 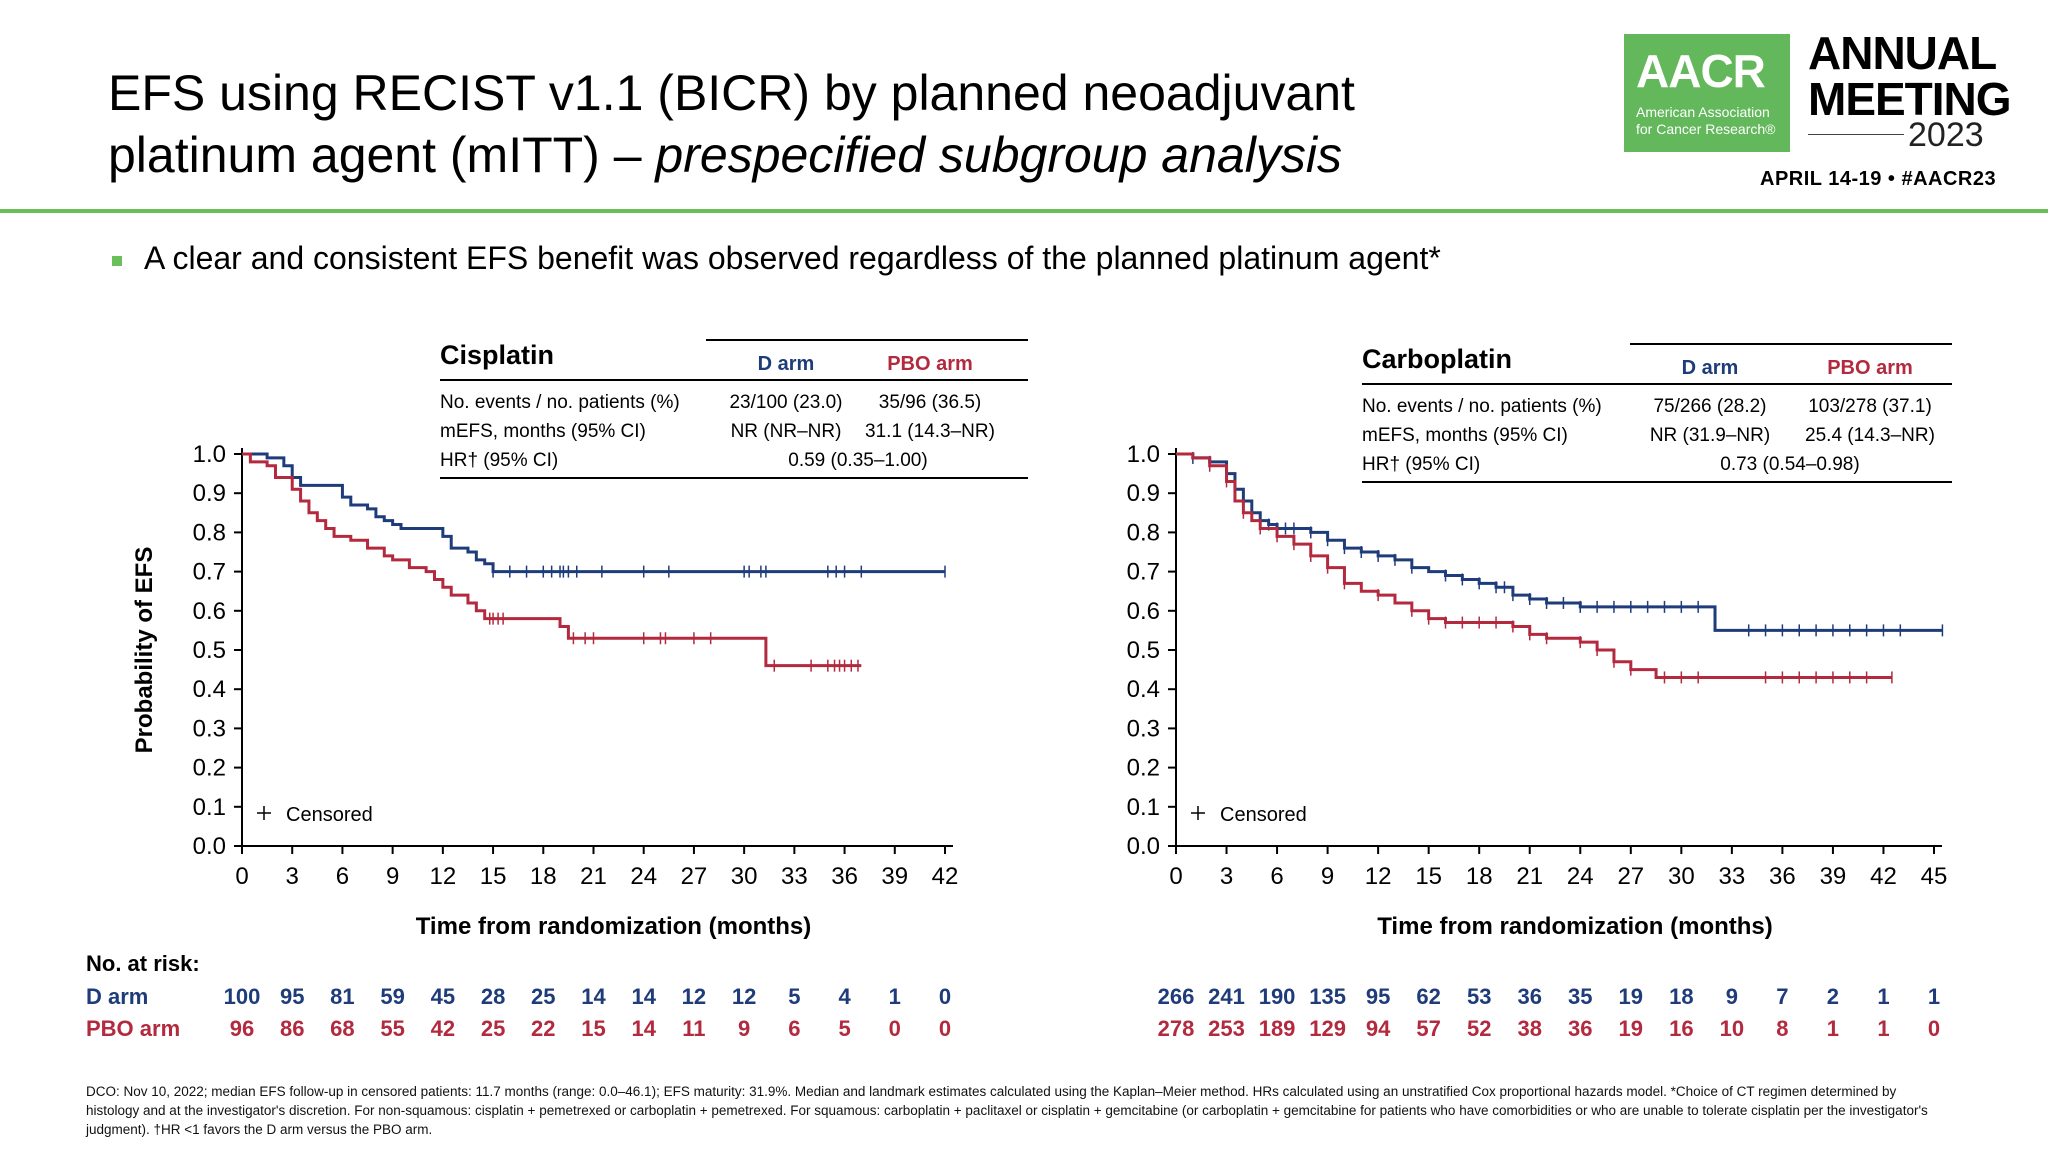 I want to click on chart-1-x-tick-label: 21, so click(x=593, y=876).